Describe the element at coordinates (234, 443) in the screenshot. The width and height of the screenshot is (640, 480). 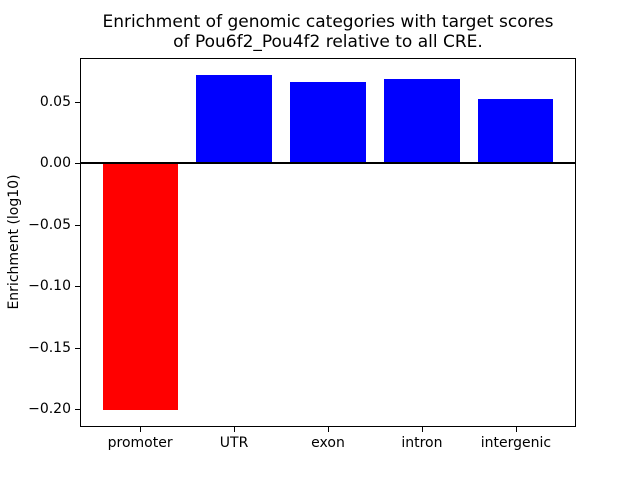
I see `x-tick-label-UTR: UTR` at that location.